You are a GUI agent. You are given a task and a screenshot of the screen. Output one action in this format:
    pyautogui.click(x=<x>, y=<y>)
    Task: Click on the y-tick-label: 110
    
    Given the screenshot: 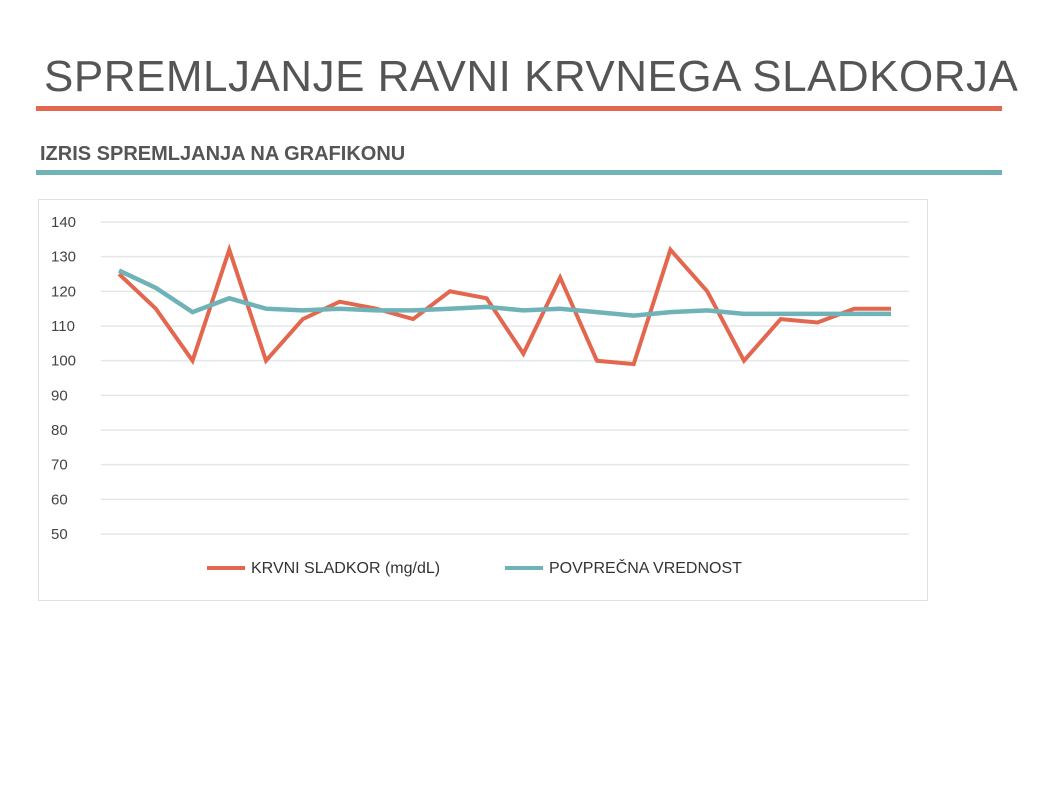 What is the action you would take?
    pyautogui.click(x=63, y=326)
    